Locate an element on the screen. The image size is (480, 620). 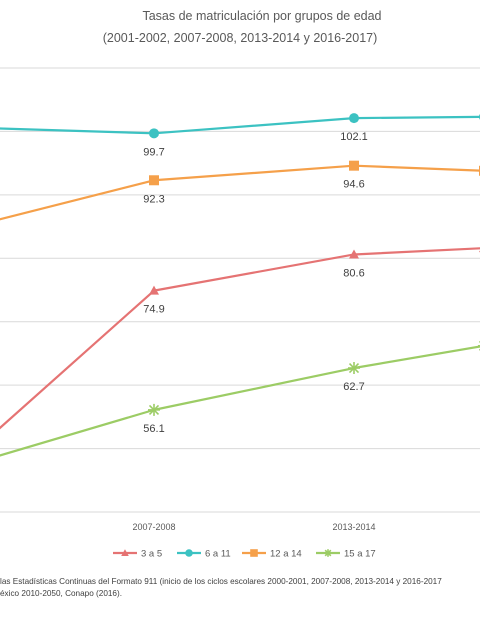
data-label: 92.3 is located at coordinates (153, 199).